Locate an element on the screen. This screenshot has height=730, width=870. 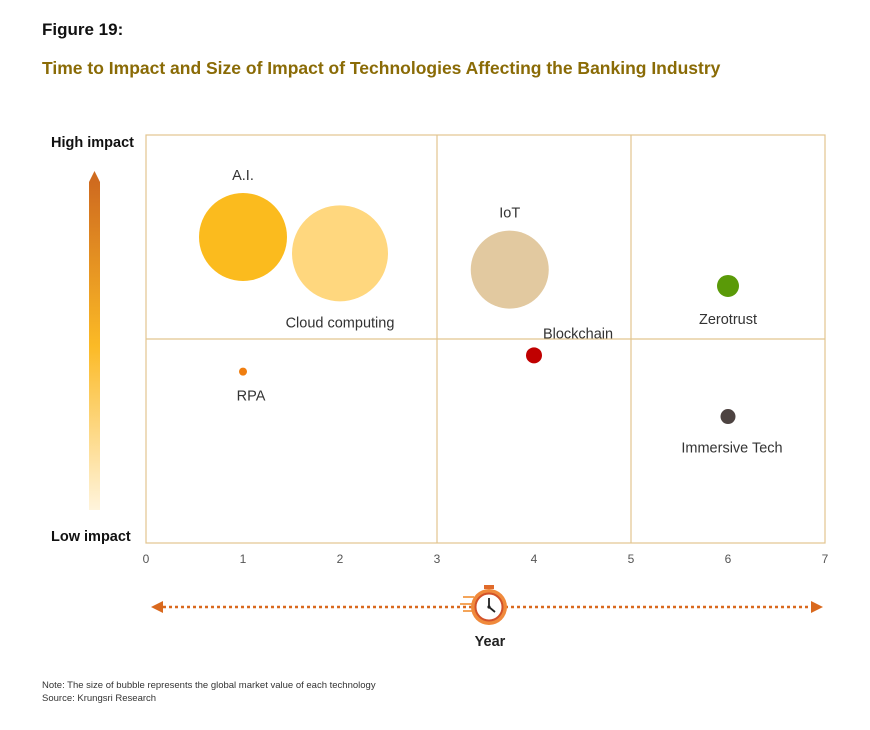
impact-arrow-icon is located at coordinates (94, 176).